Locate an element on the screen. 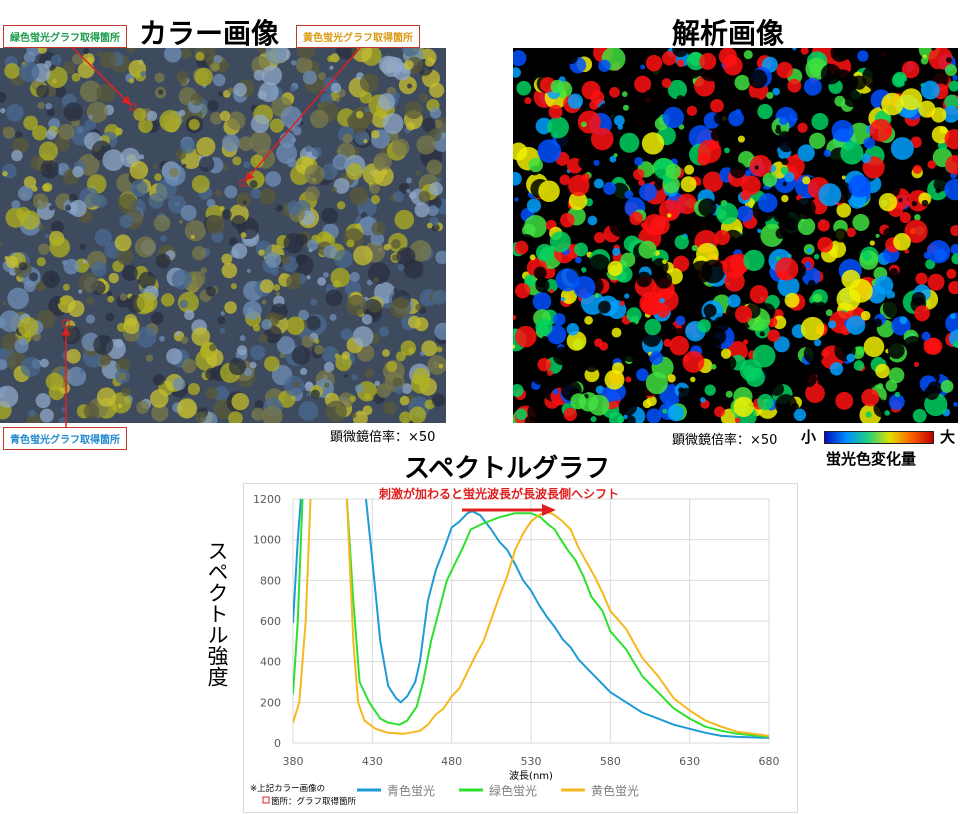 Image resolution: width=960 pixels, height=814 pixels. yellow-callout-arrow is located at coordinates (303, 114).